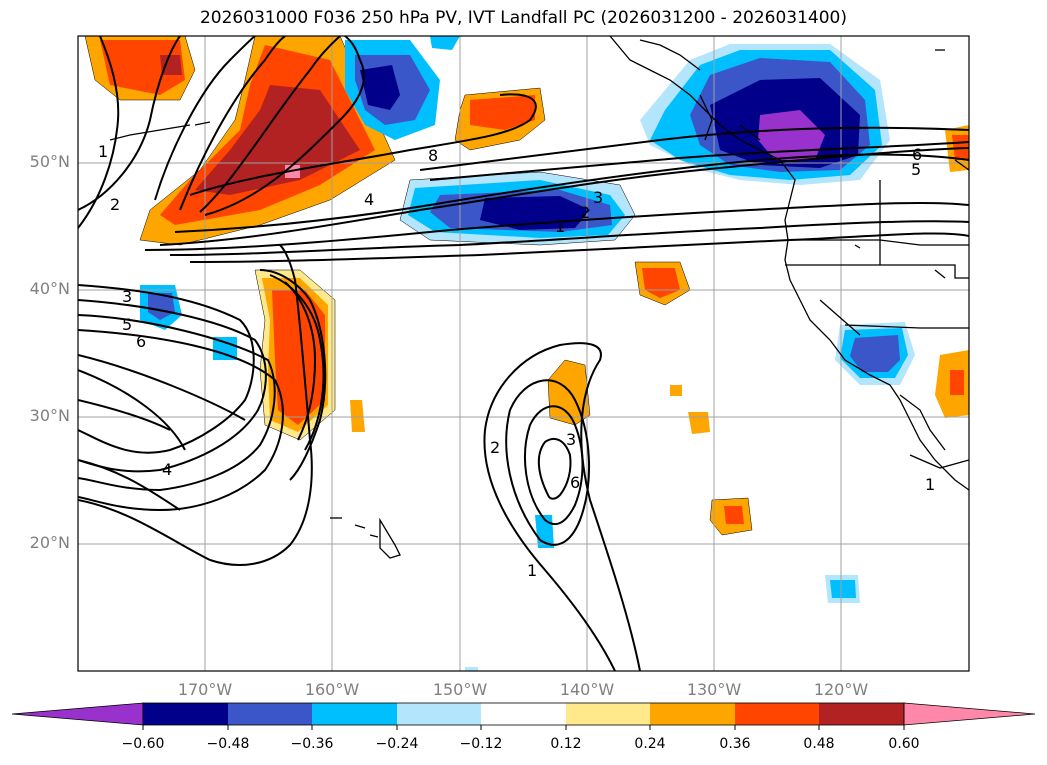 This screenshot has height=765, width=1047. I want to click on lon-label: 140°W, so click(587, 689).